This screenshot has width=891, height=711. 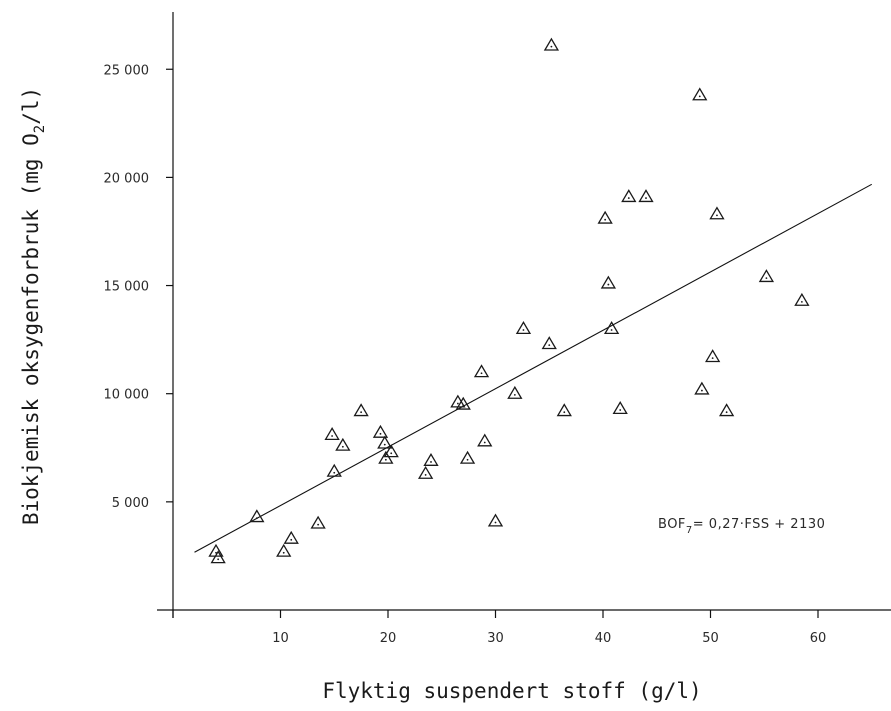 What do you see at coordinates (710, 638) in the screenshot?
I see `x-tick-label: 50` at bounding box center [710, 638].